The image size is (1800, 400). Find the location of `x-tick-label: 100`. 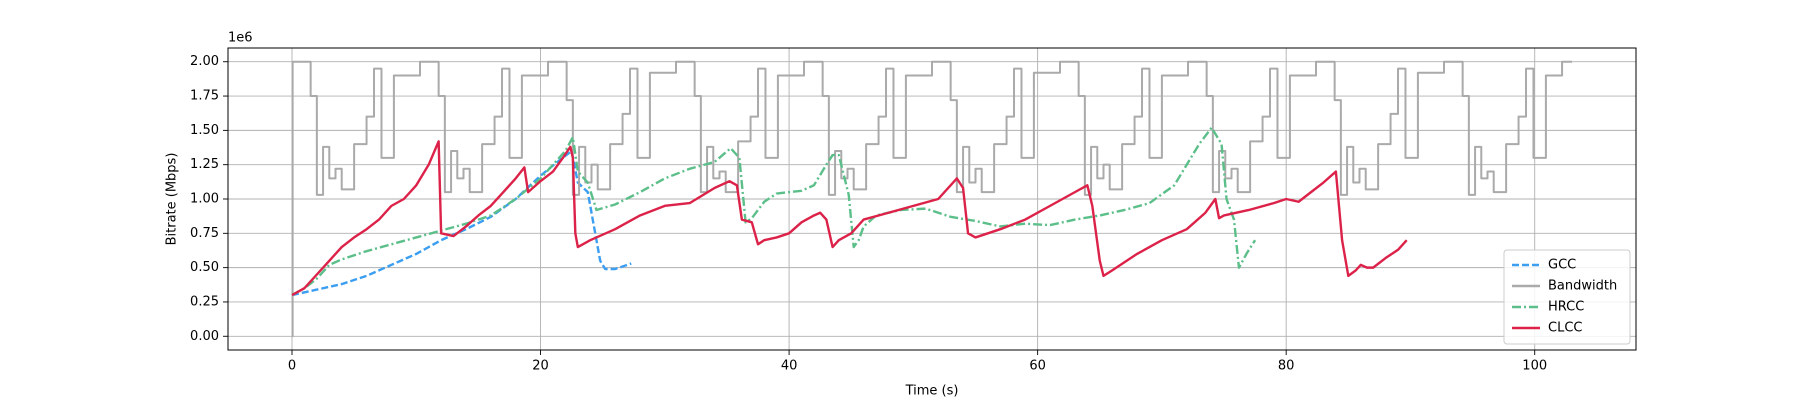

x-tick-label: 100 is located at coordinates (1534, 366).